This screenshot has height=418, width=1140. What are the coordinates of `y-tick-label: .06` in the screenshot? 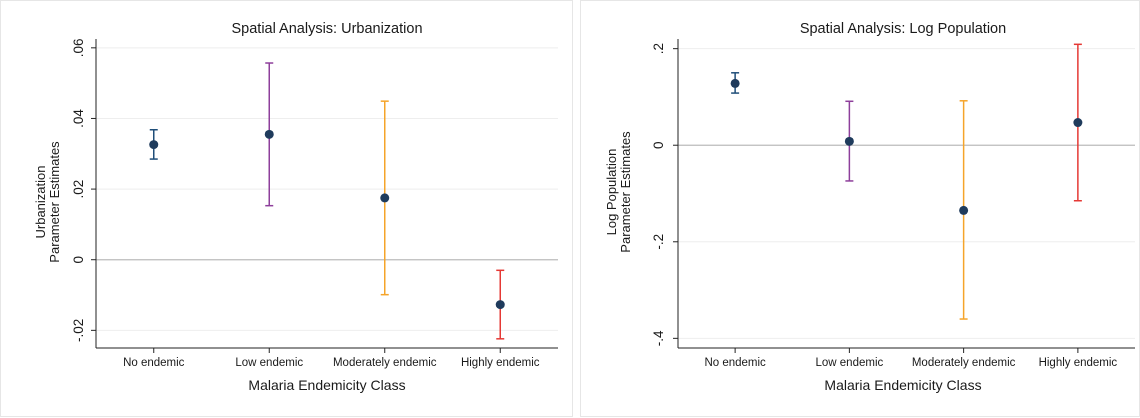 It's located at (78, 47).